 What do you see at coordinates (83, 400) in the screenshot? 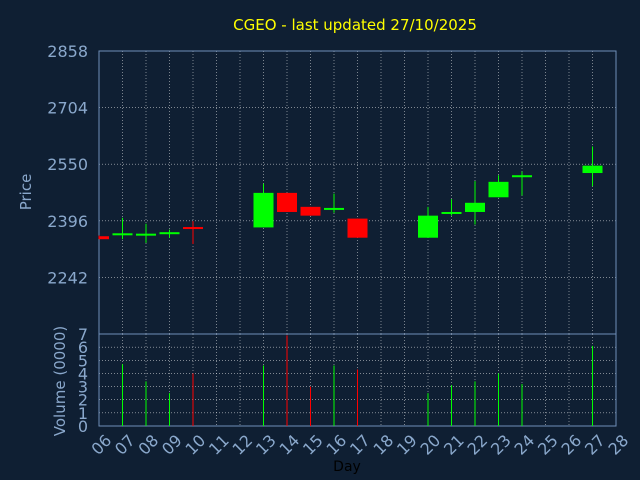
I see `volume-tick-label: 2` at bounding box center [83, 400].